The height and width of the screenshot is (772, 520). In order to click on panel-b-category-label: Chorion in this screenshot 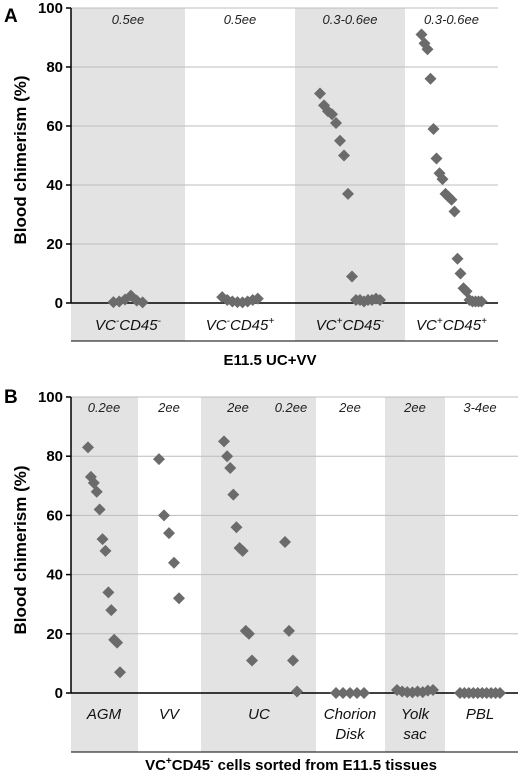, I will do `click(350, 714)`.